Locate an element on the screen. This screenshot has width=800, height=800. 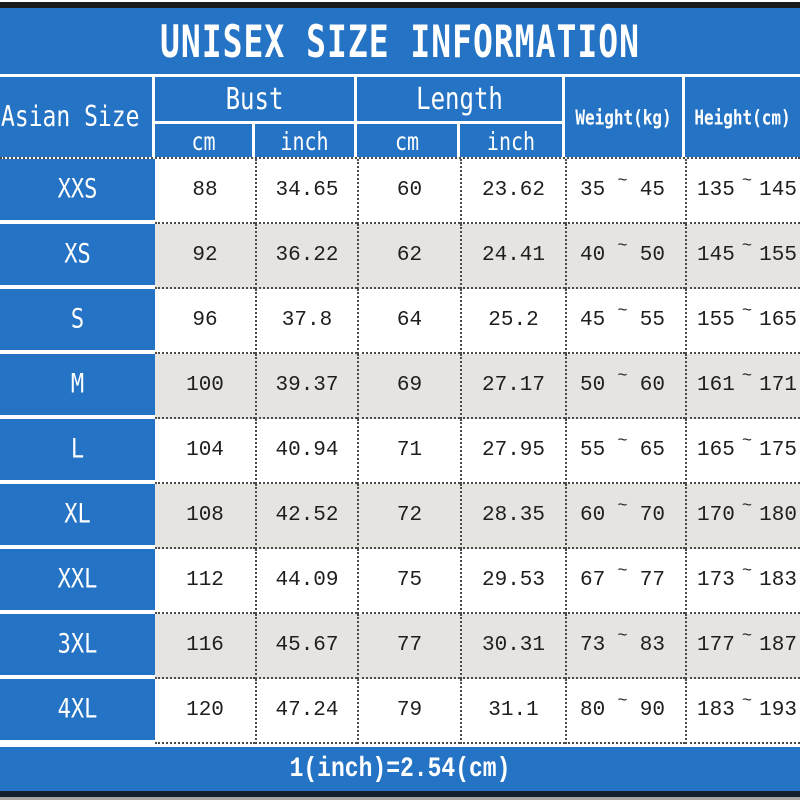
table-row-xl: XL 108 42.52 72 28.35 60 ~70 170 ~180 is located at coordinates (400, 516).